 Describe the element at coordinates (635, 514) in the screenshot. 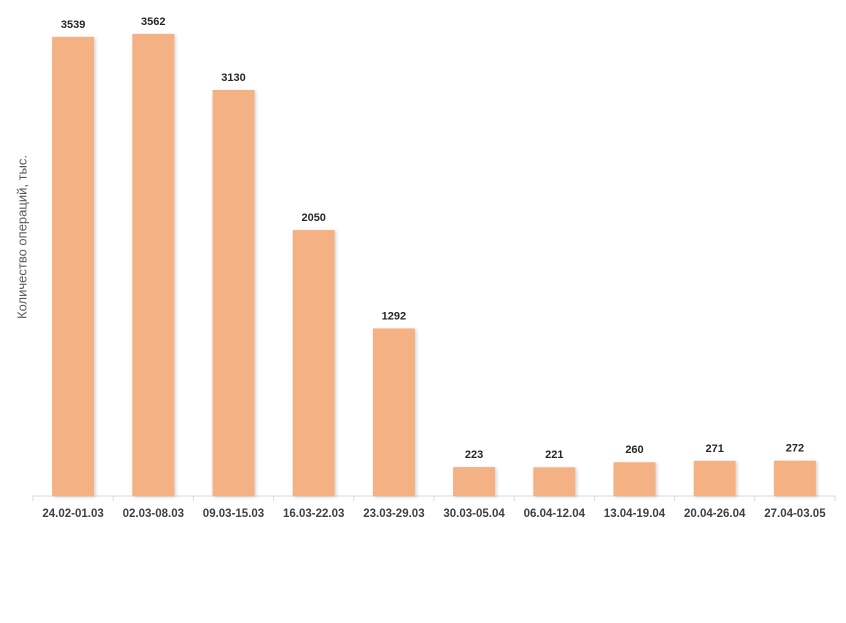

I see `x-tick-label: 13.04-19.04` at that location.